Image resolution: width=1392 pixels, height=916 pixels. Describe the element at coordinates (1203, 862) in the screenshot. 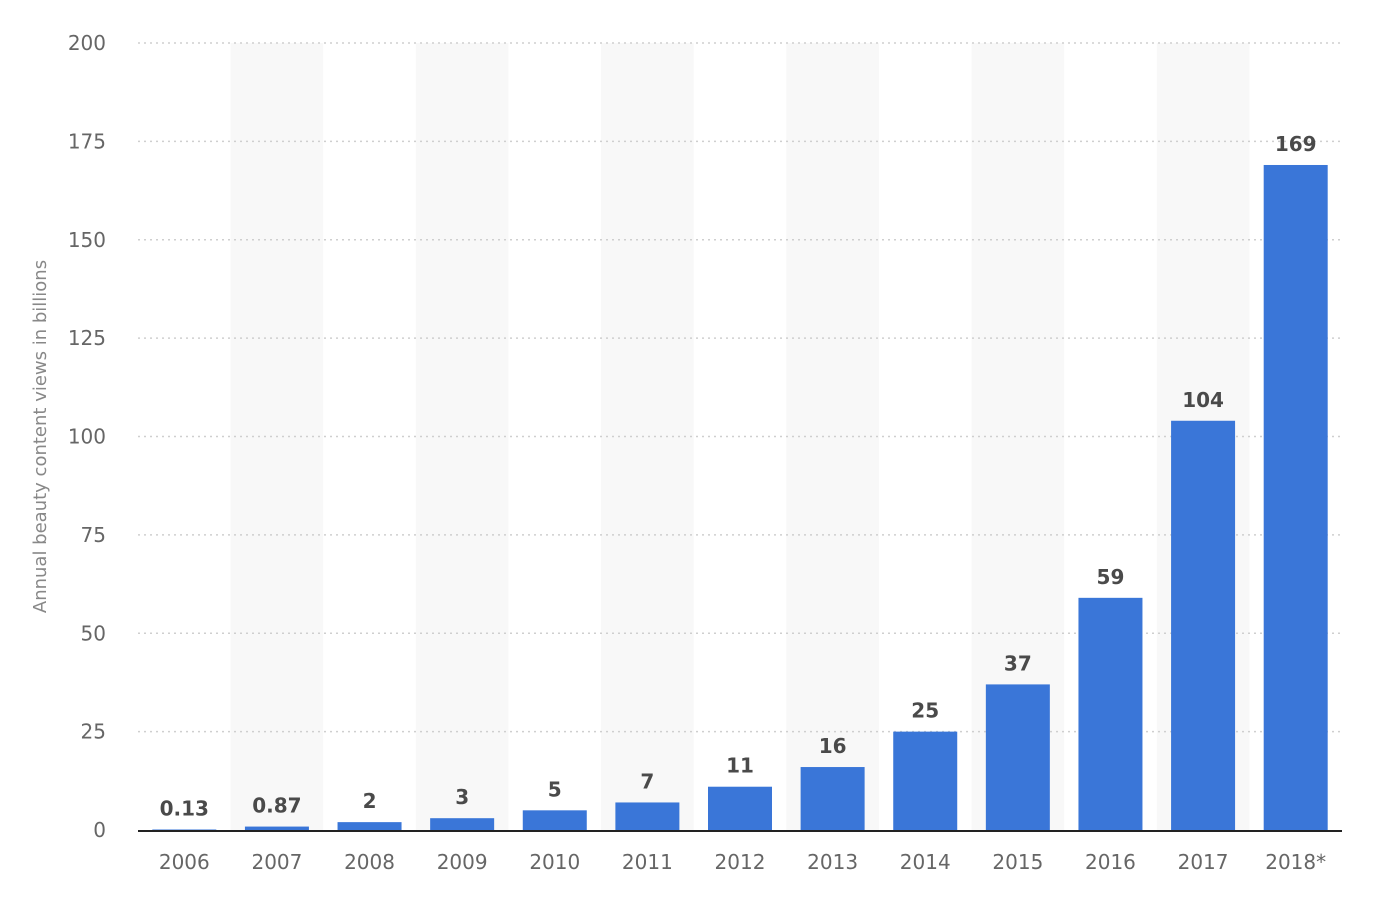

I see `x-tick-label: 2017` at that location.